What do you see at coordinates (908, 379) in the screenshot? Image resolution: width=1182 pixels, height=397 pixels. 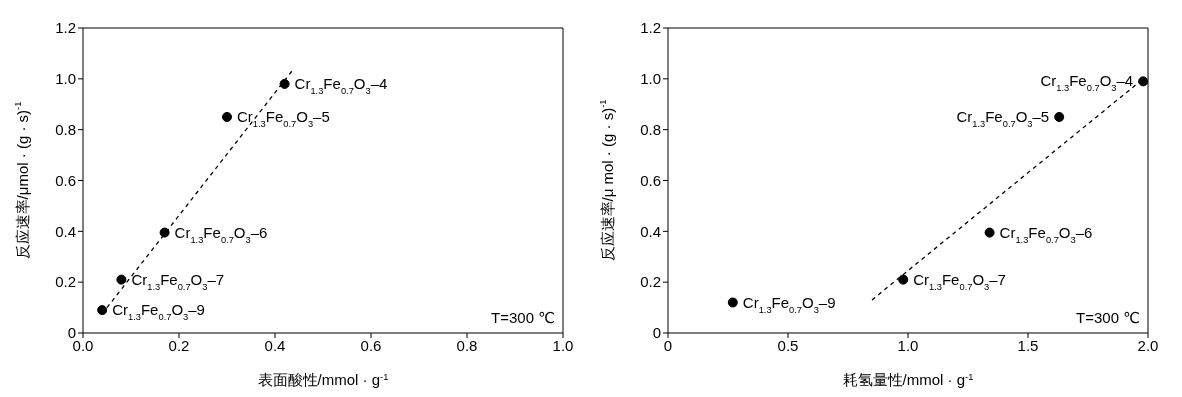 I see `x-axis-title: 耗氢量性/mmol · g$^{-1}$` at bounding box center [908, 379].